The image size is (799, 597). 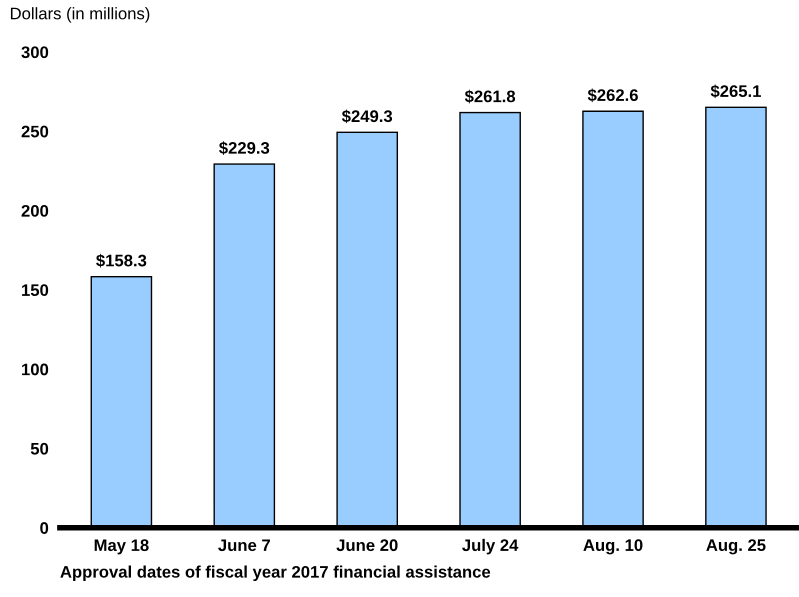 I want to click on data-label: $249.3, so click(x=367, y=117).